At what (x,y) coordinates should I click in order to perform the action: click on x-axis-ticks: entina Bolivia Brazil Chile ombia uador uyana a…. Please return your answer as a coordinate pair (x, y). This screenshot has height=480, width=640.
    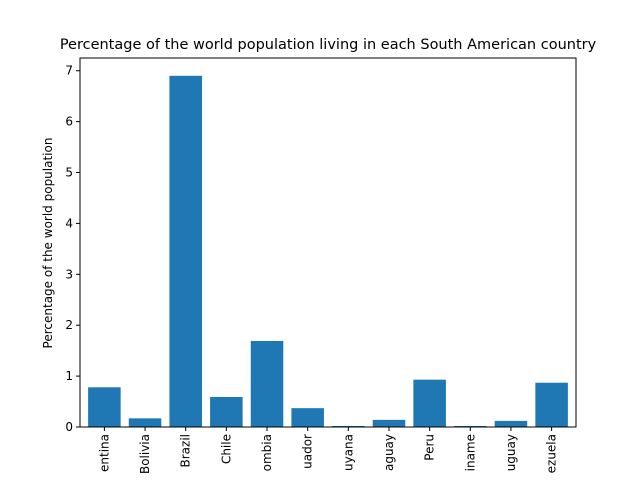
    Looking at the image, I should click on (328, 450).